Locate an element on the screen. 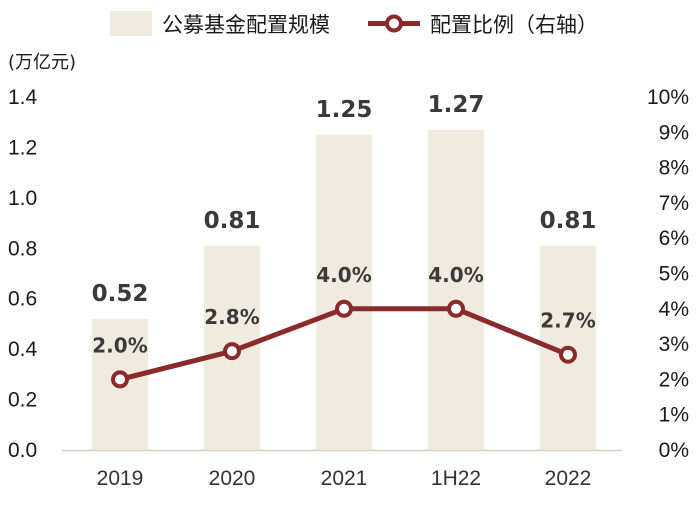 The height and width of the screenshot is (515, 700). line-labels: 2.0% 2.8% 4.0% 4.0% 2.7% is located at coordinates (343, 310).